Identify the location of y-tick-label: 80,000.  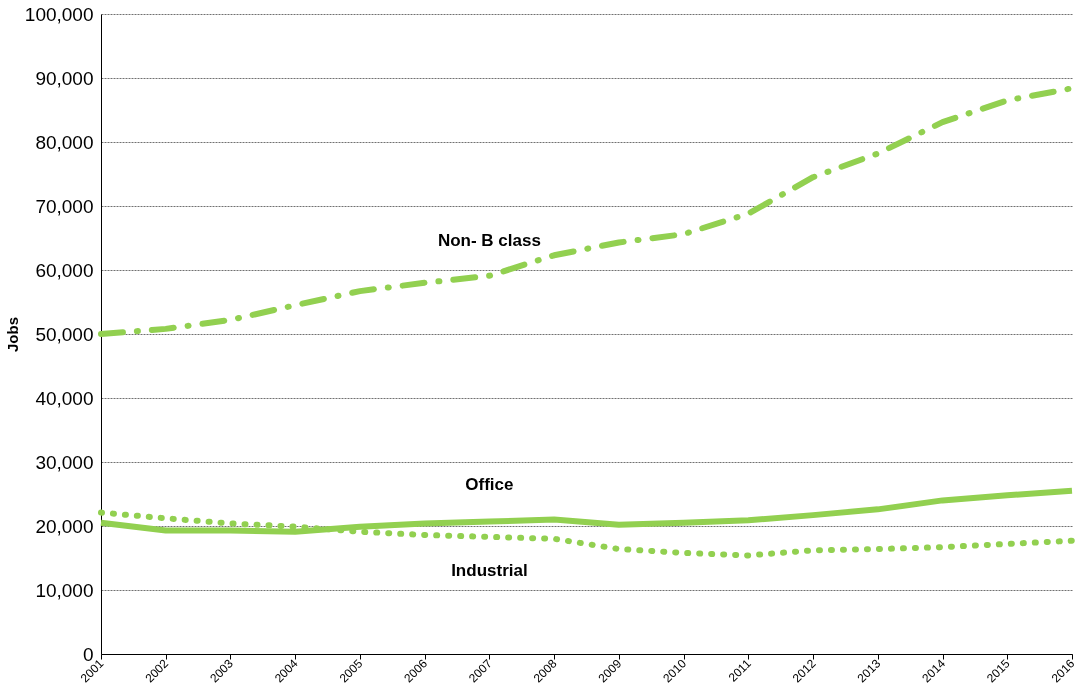
(64, 142).